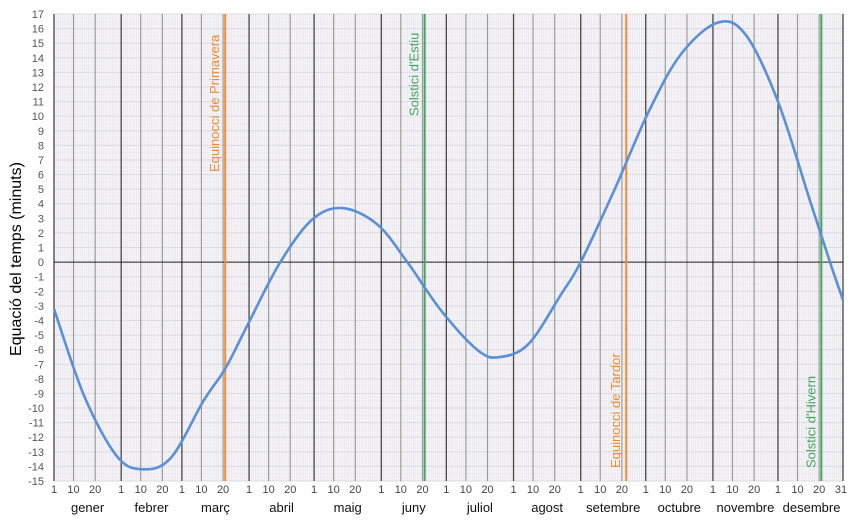  I want to click on y-tick-label: 5, so click(41, 190).